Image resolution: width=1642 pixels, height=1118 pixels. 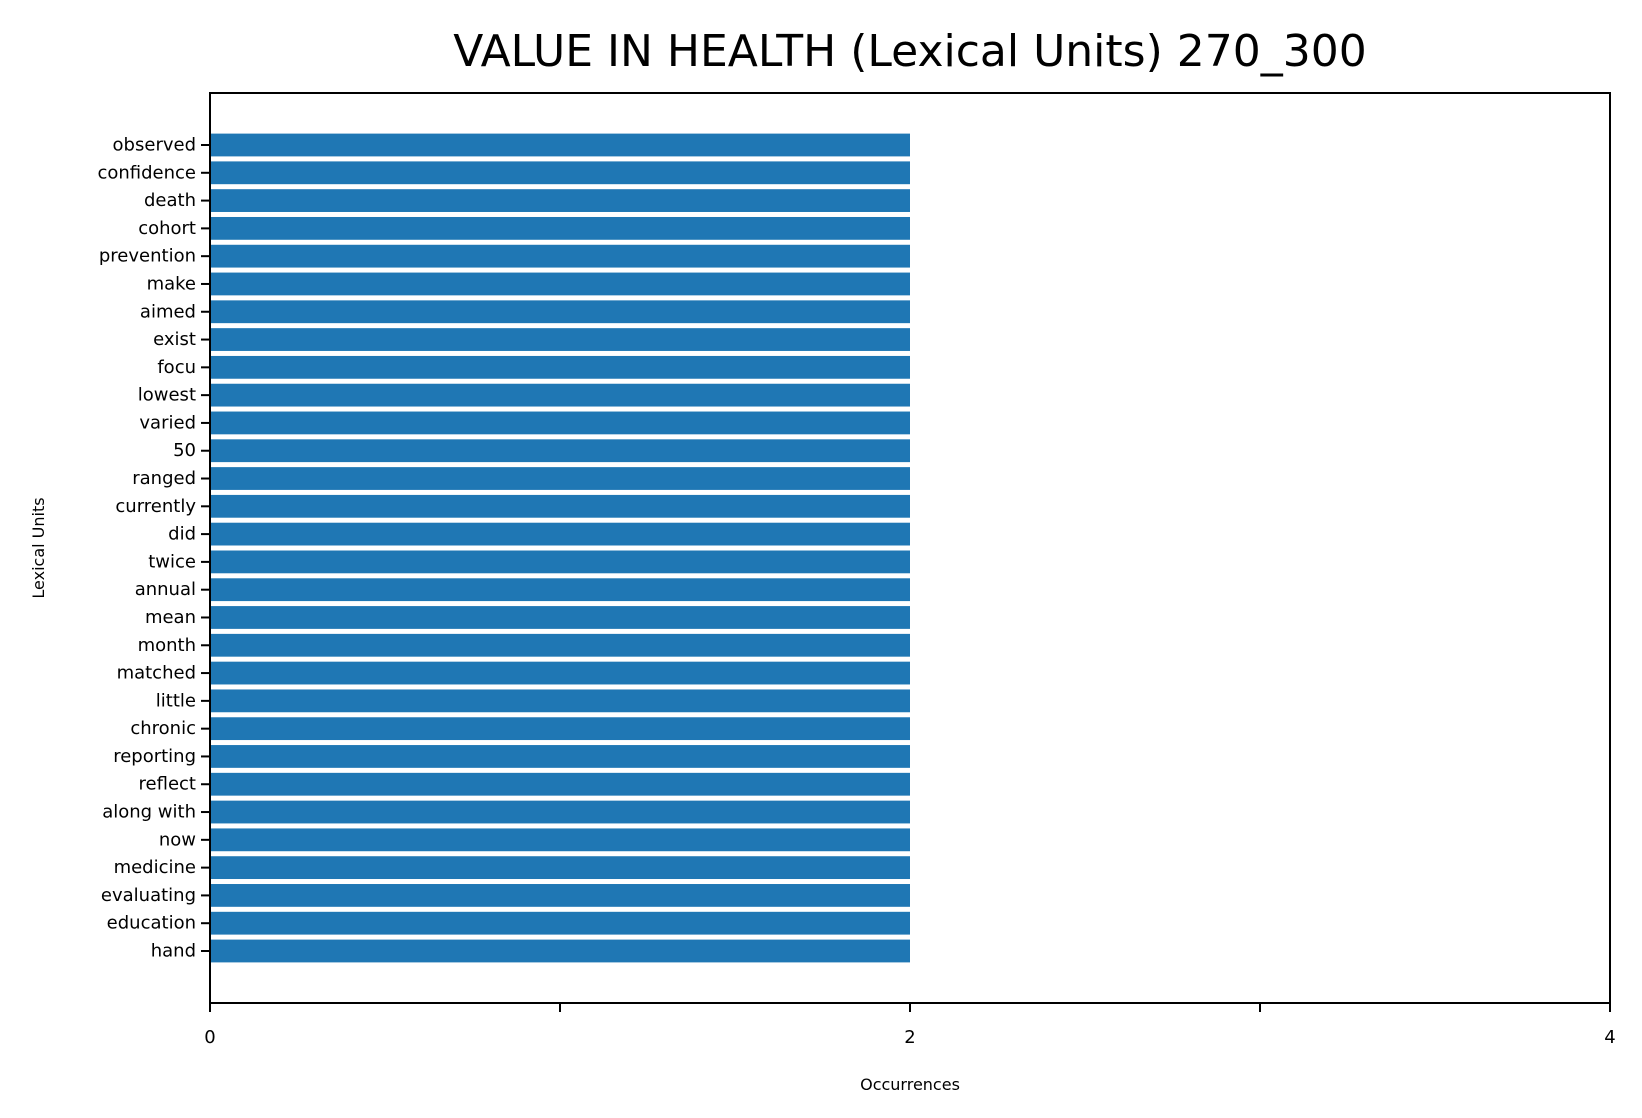 What do you see at coordinates (209, 1037) in the screenshot?
I see `x-tick-label: 0` at bounding box center [209, 1037].